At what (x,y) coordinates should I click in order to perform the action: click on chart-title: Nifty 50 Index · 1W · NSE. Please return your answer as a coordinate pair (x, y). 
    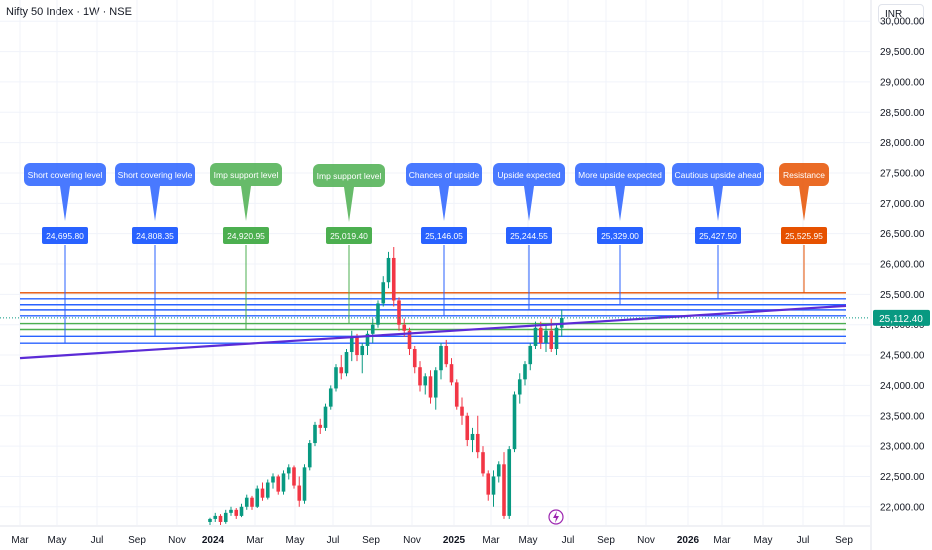
    Looking at the image, I should click on (69, 12).